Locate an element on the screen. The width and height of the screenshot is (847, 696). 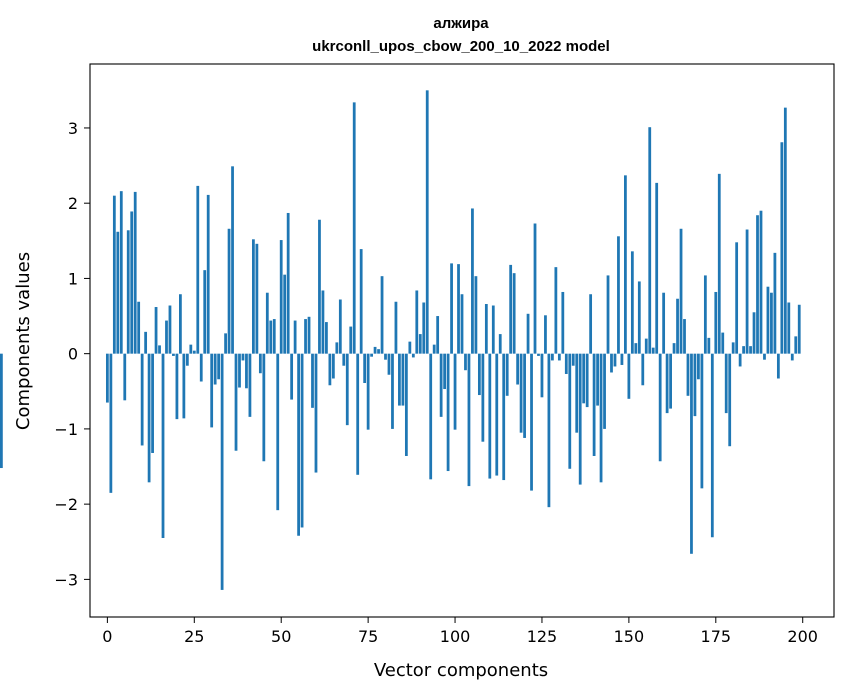
chart-subtitle: ukrconll_upos_cbow_200_10_2022 model is located at coordinates (461, 46).